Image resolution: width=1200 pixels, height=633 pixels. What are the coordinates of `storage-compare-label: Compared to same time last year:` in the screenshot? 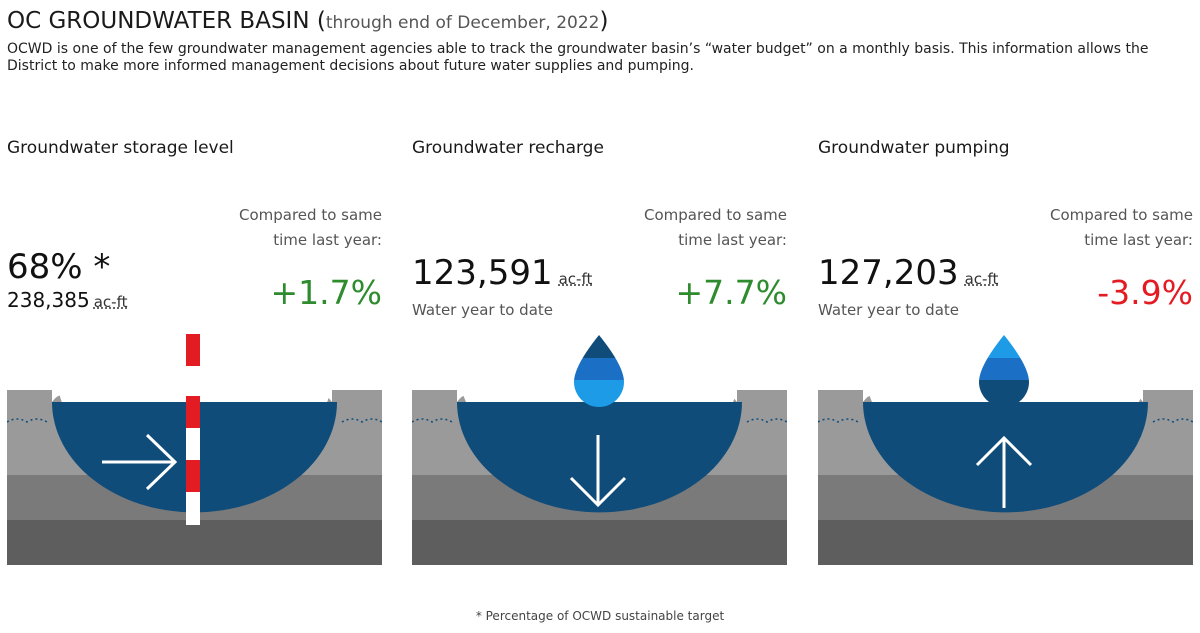 It's located at (310, 227).